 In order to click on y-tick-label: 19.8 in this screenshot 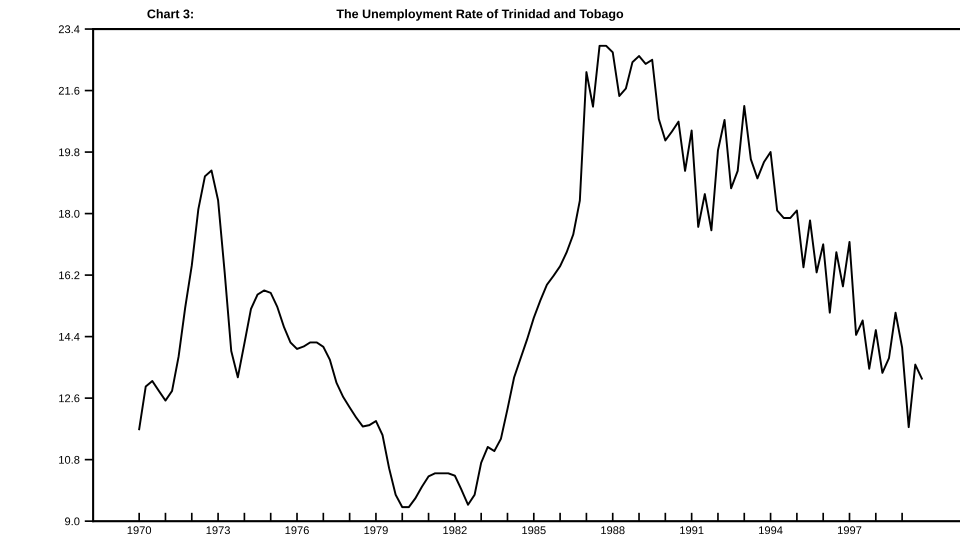, I will do `click(69, 152)`.